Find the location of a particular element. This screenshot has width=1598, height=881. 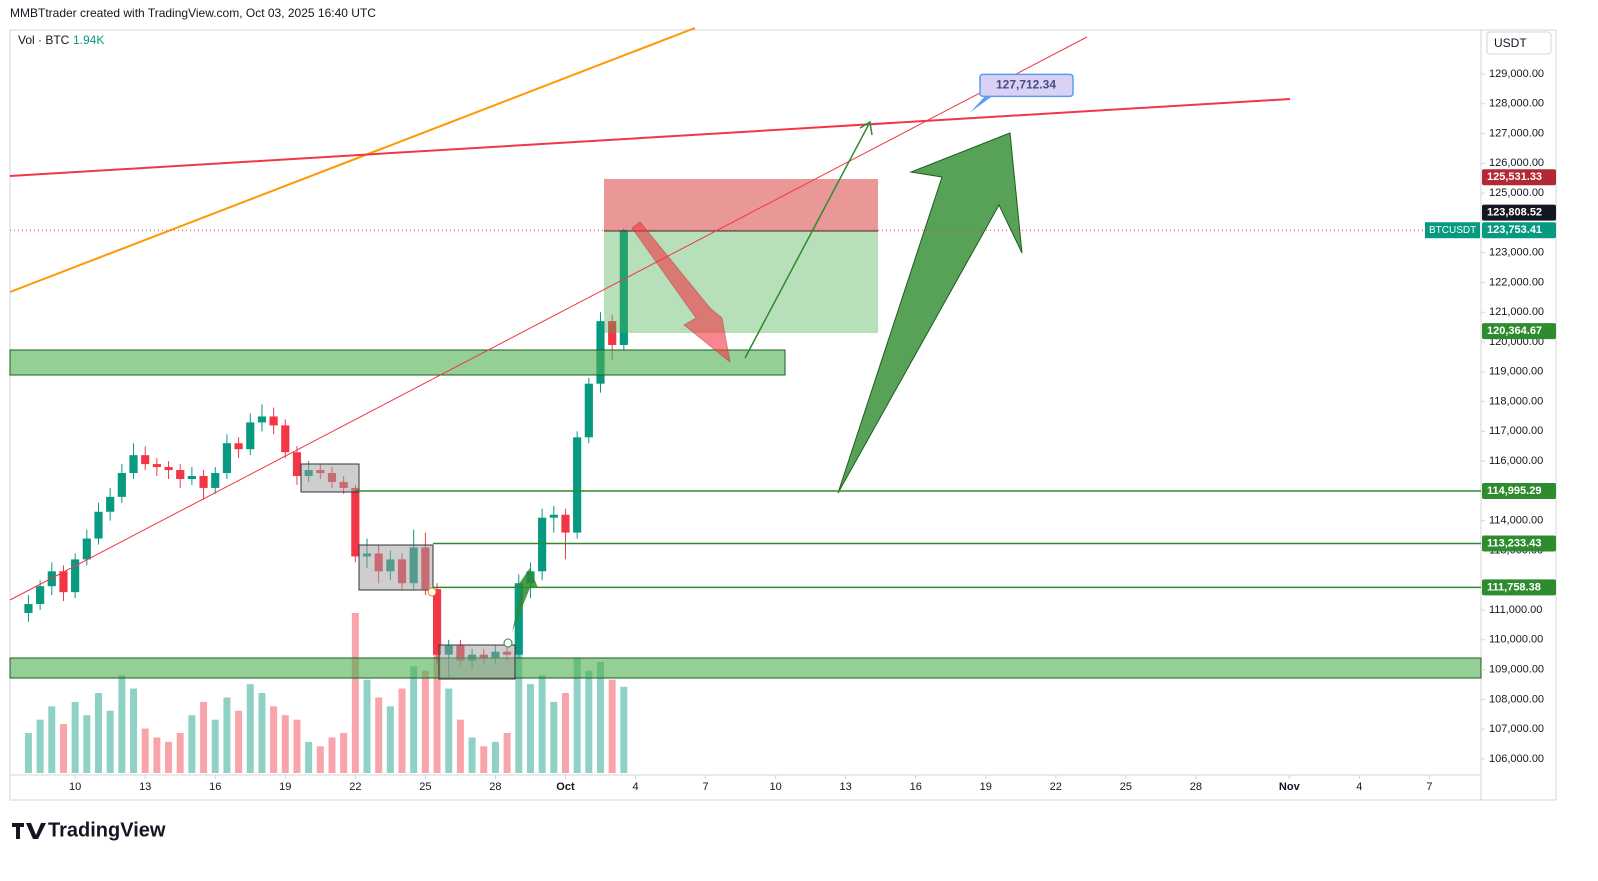

y-tick-label: 129,000.00 is located at coordinates (1516, 74).